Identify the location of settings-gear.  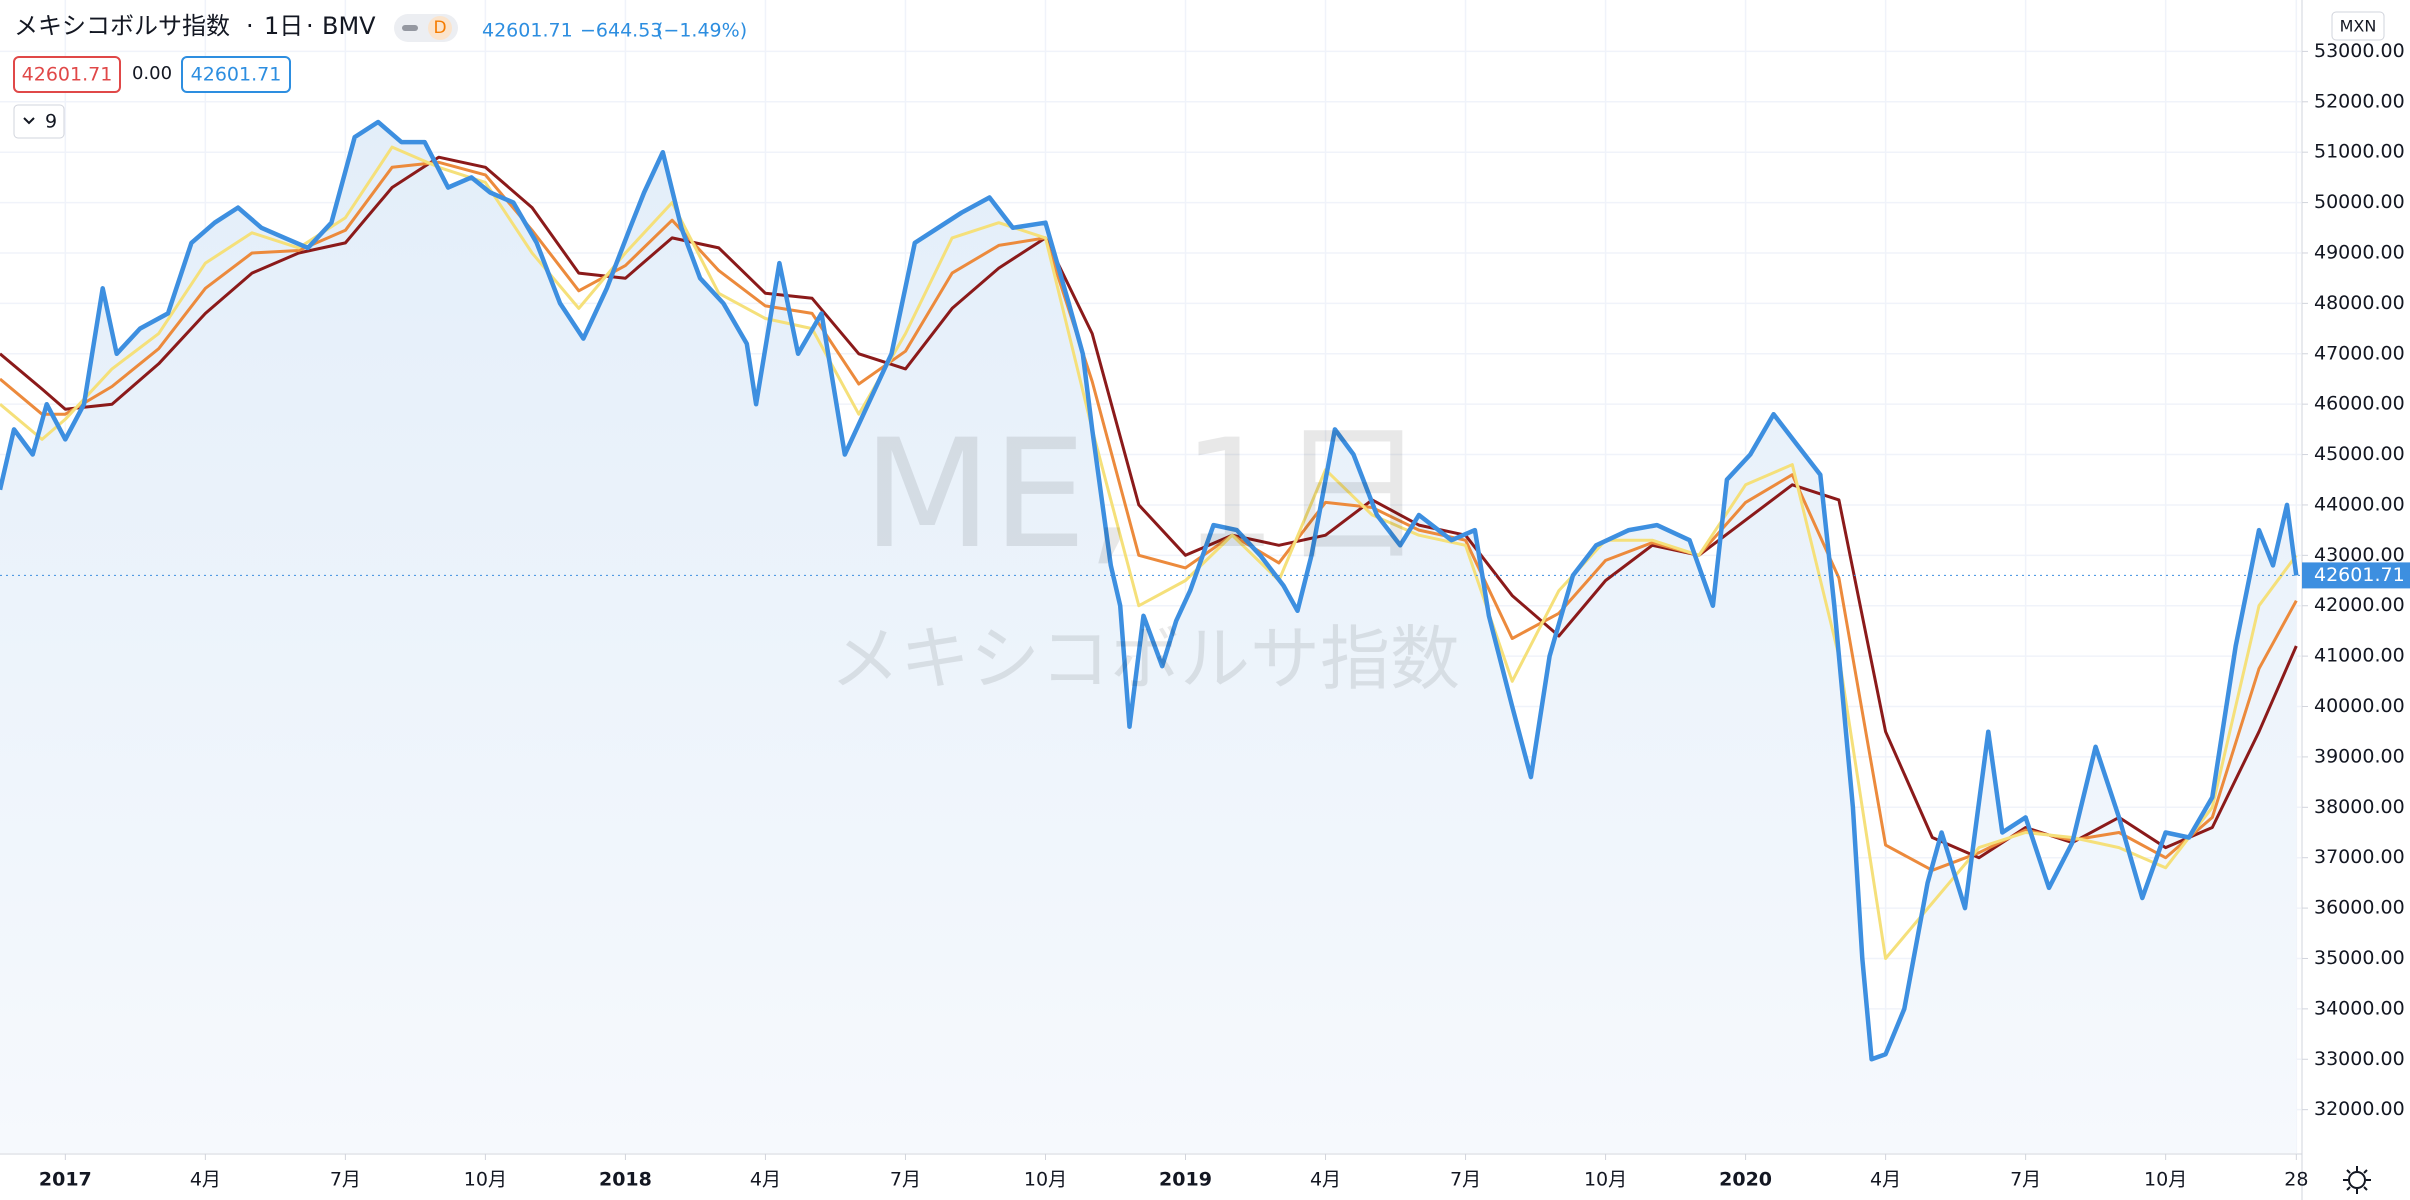
(2357, 1180).